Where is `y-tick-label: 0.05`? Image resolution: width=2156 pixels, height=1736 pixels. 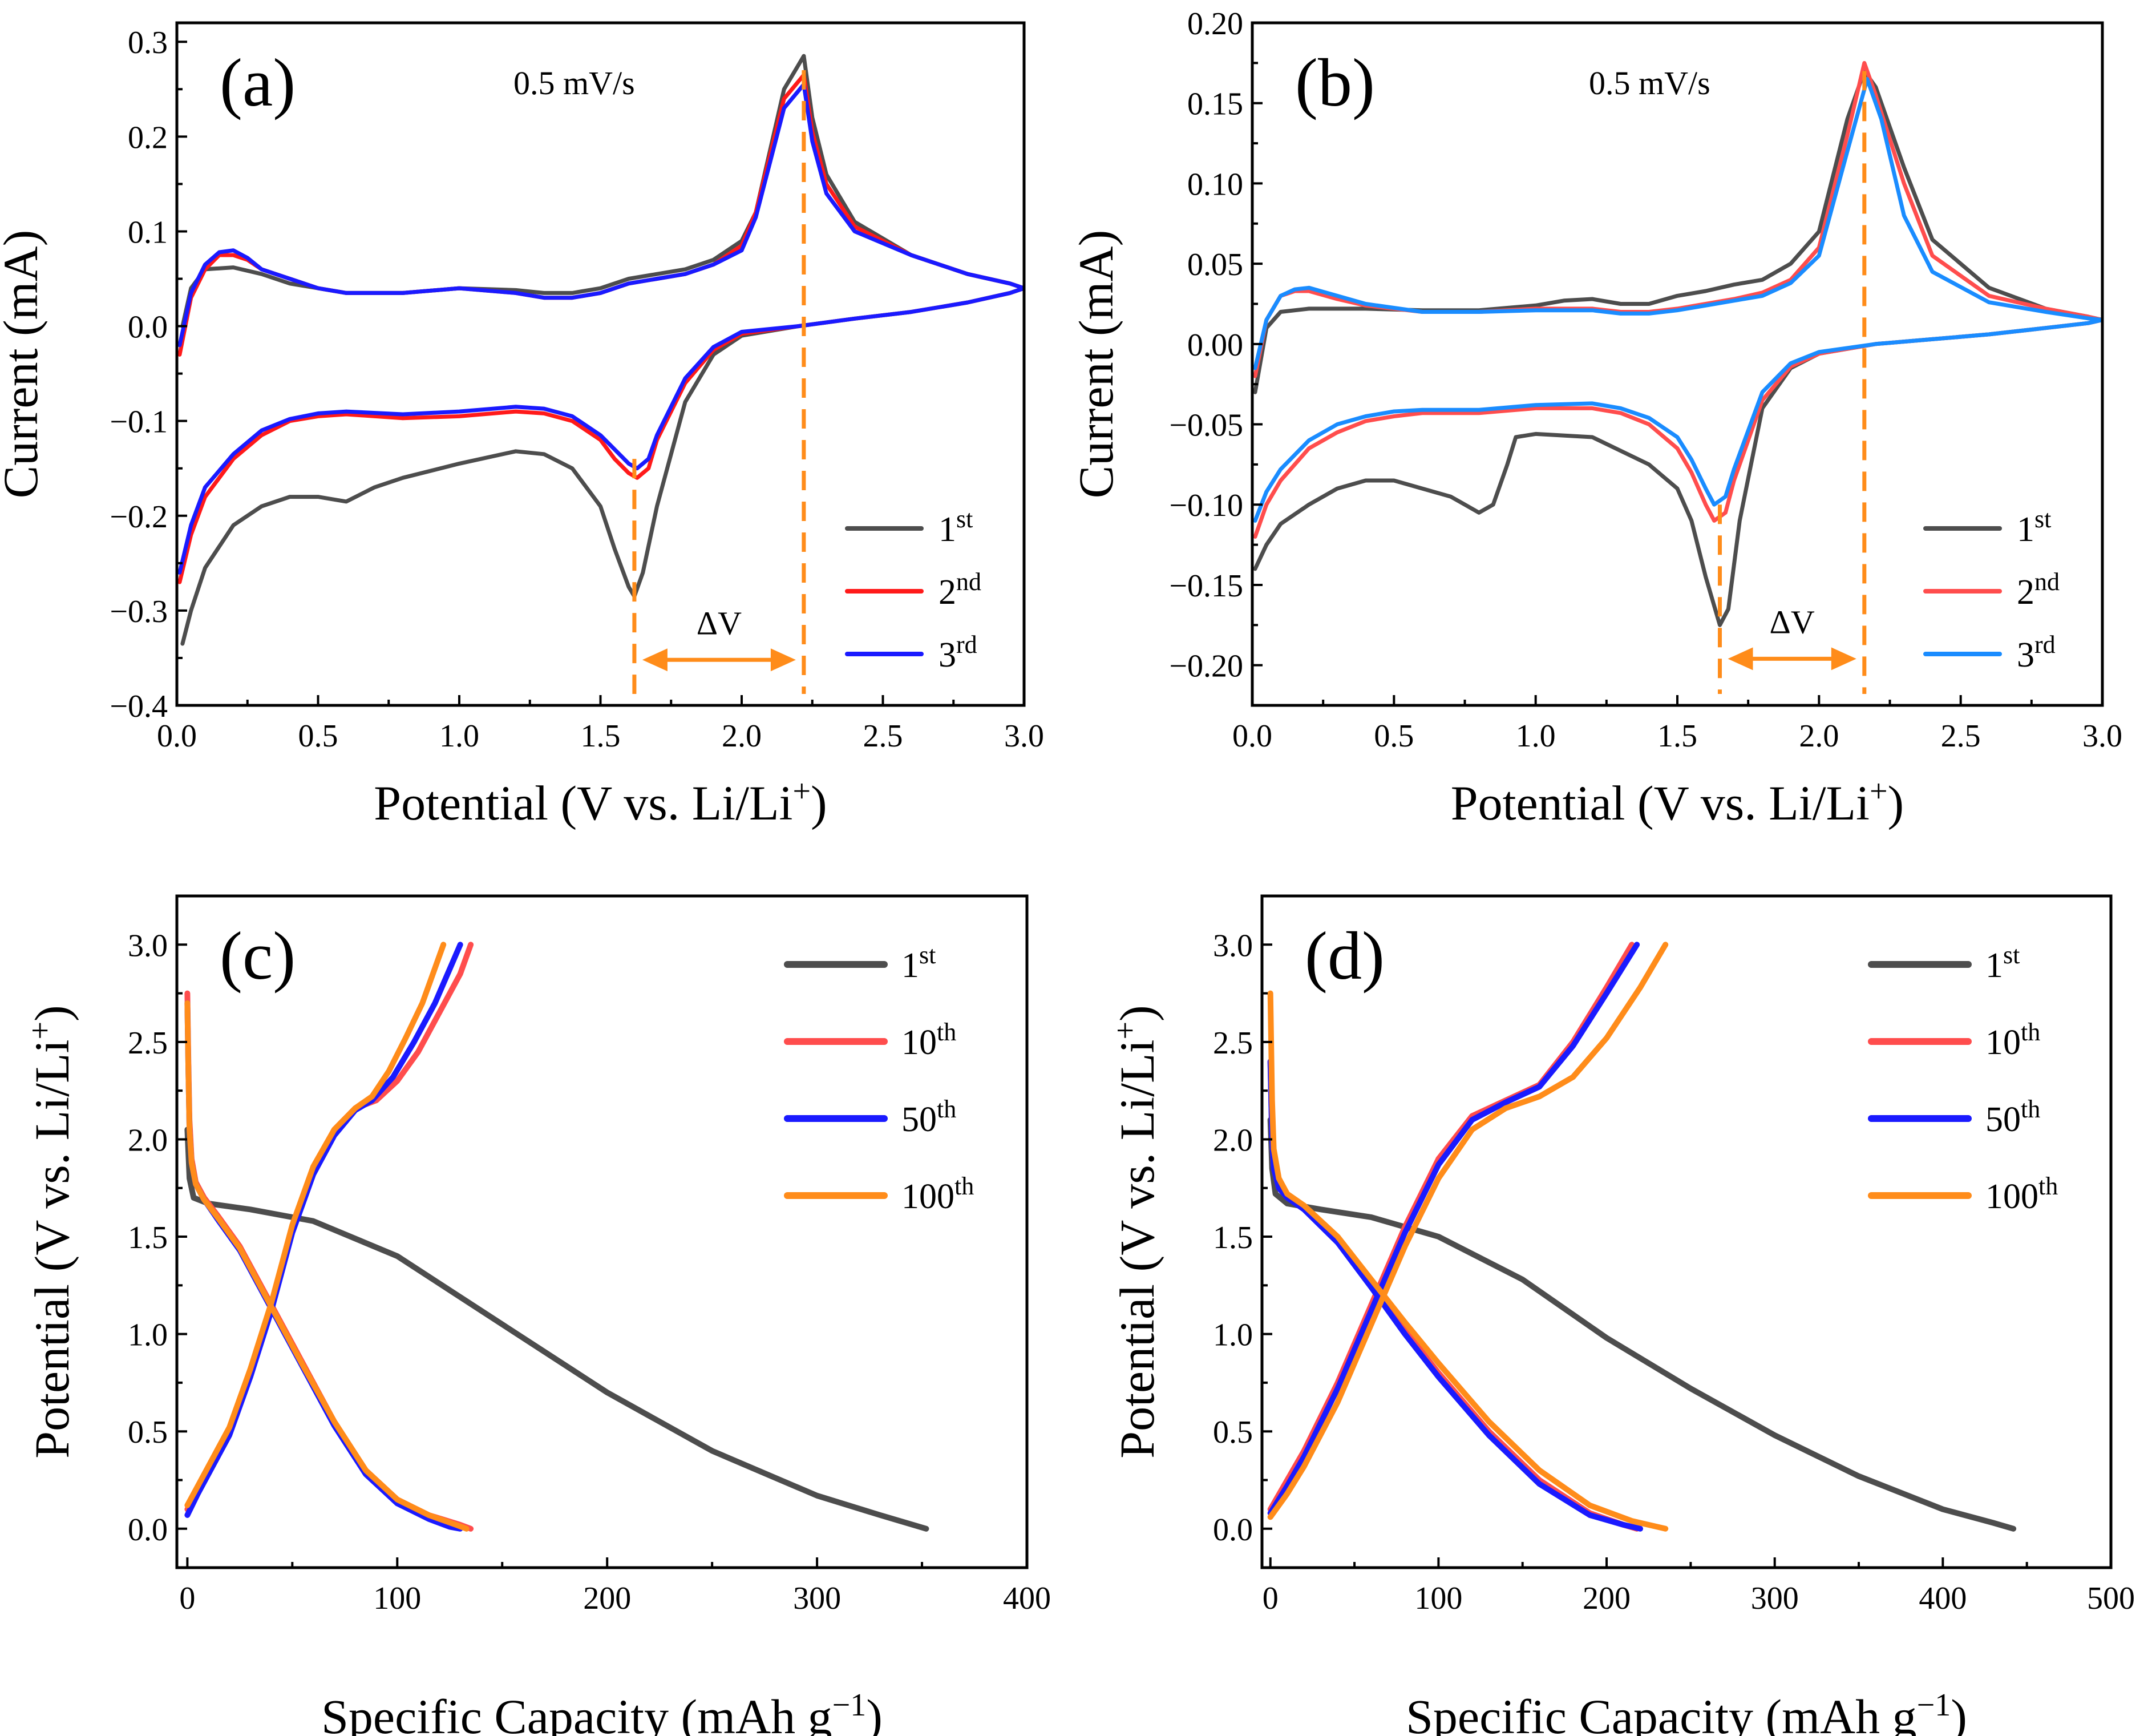 y-tick-label: 0.05 is located at coordinates (1215, 264).